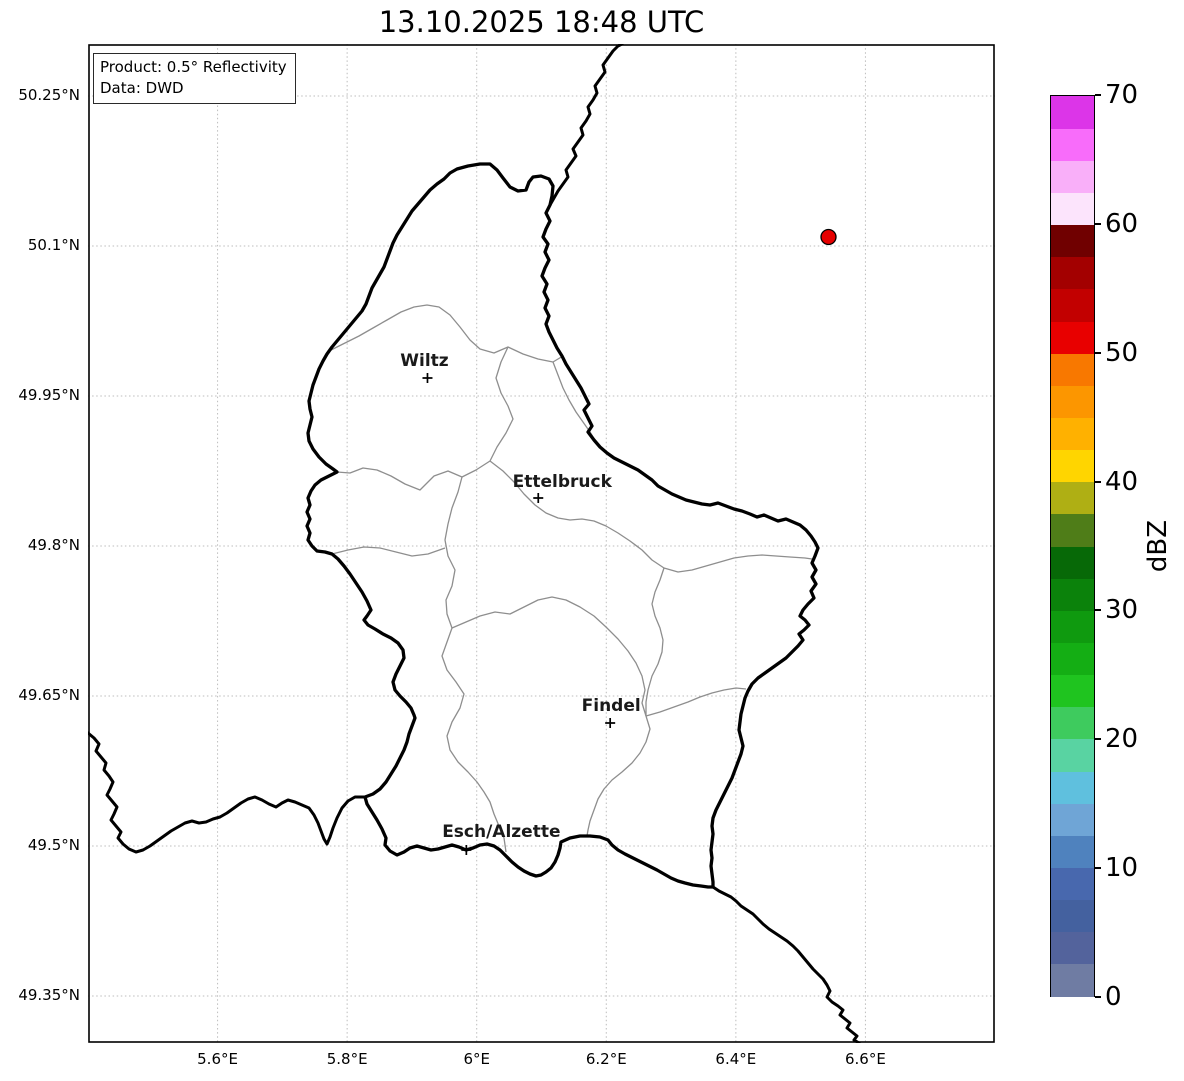 The height and width of the screenshot is (1081, 1184). What do you see at coordinates (194, 78) in the screenshot?
I see `product-info-box: Product: 0.5° Reflectivity Data: DWD` at bounding box center [194, 78].